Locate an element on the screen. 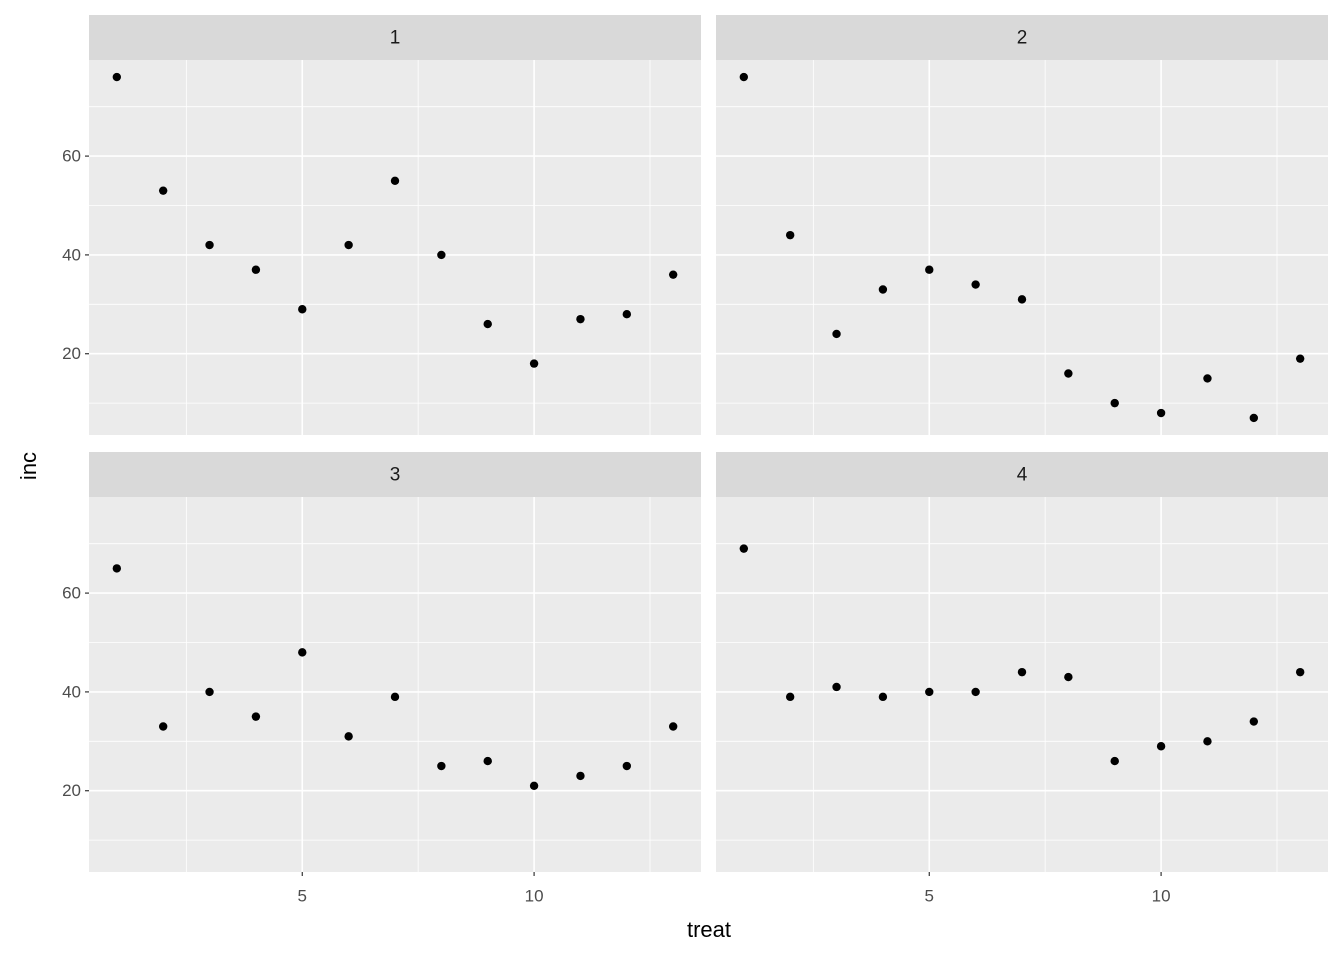 The height and width of the screenshot is (960, 1344). strip-label: 3 is located at coordinates (395, 475).